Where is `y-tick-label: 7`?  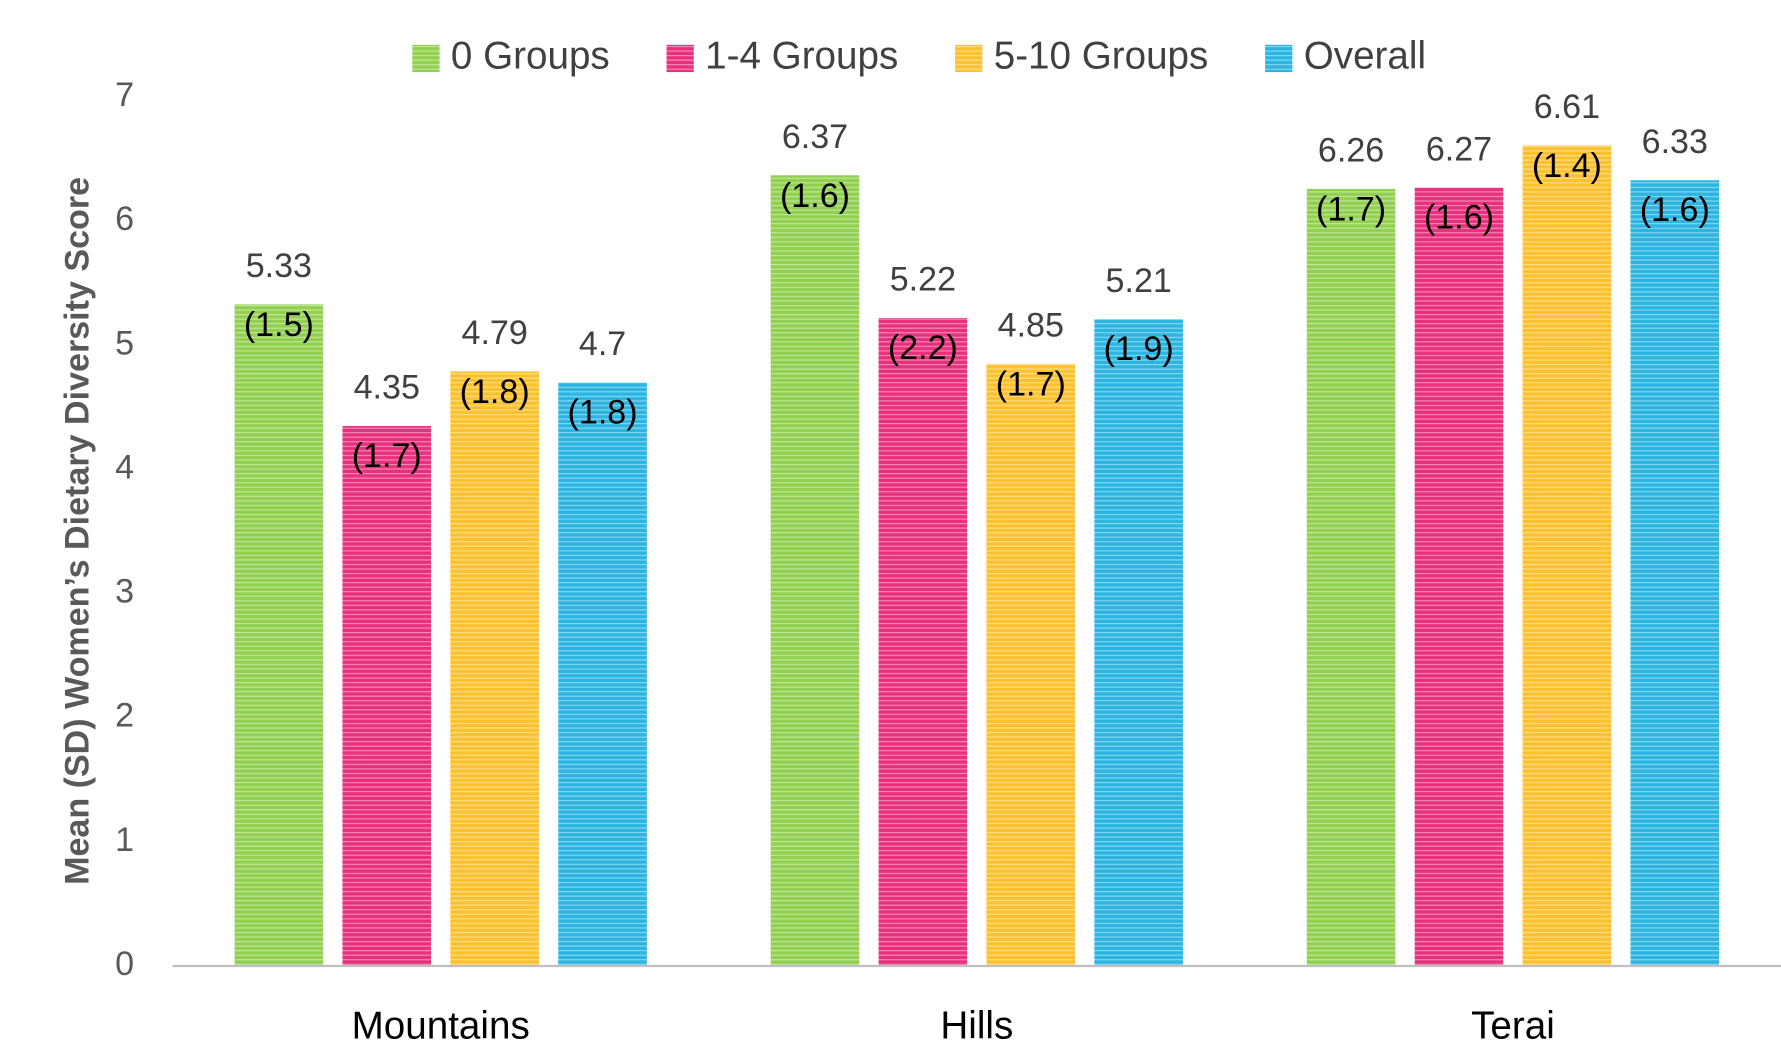
y-tick-label: 7 is located at coordinates (124, 95).